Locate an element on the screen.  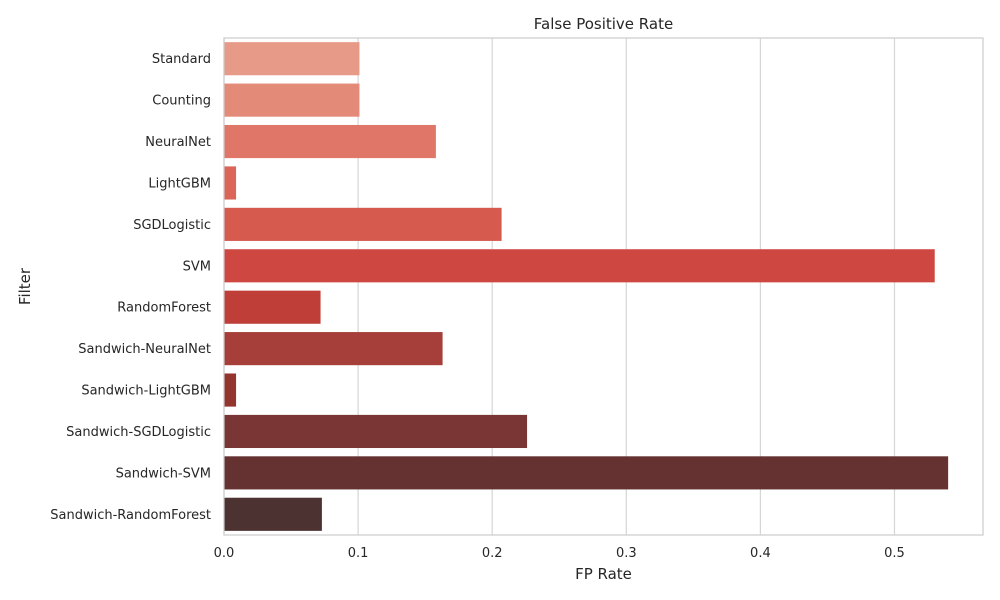
y-tick-label: Sandwich-LightGBM is located at coordinates (146, 391).